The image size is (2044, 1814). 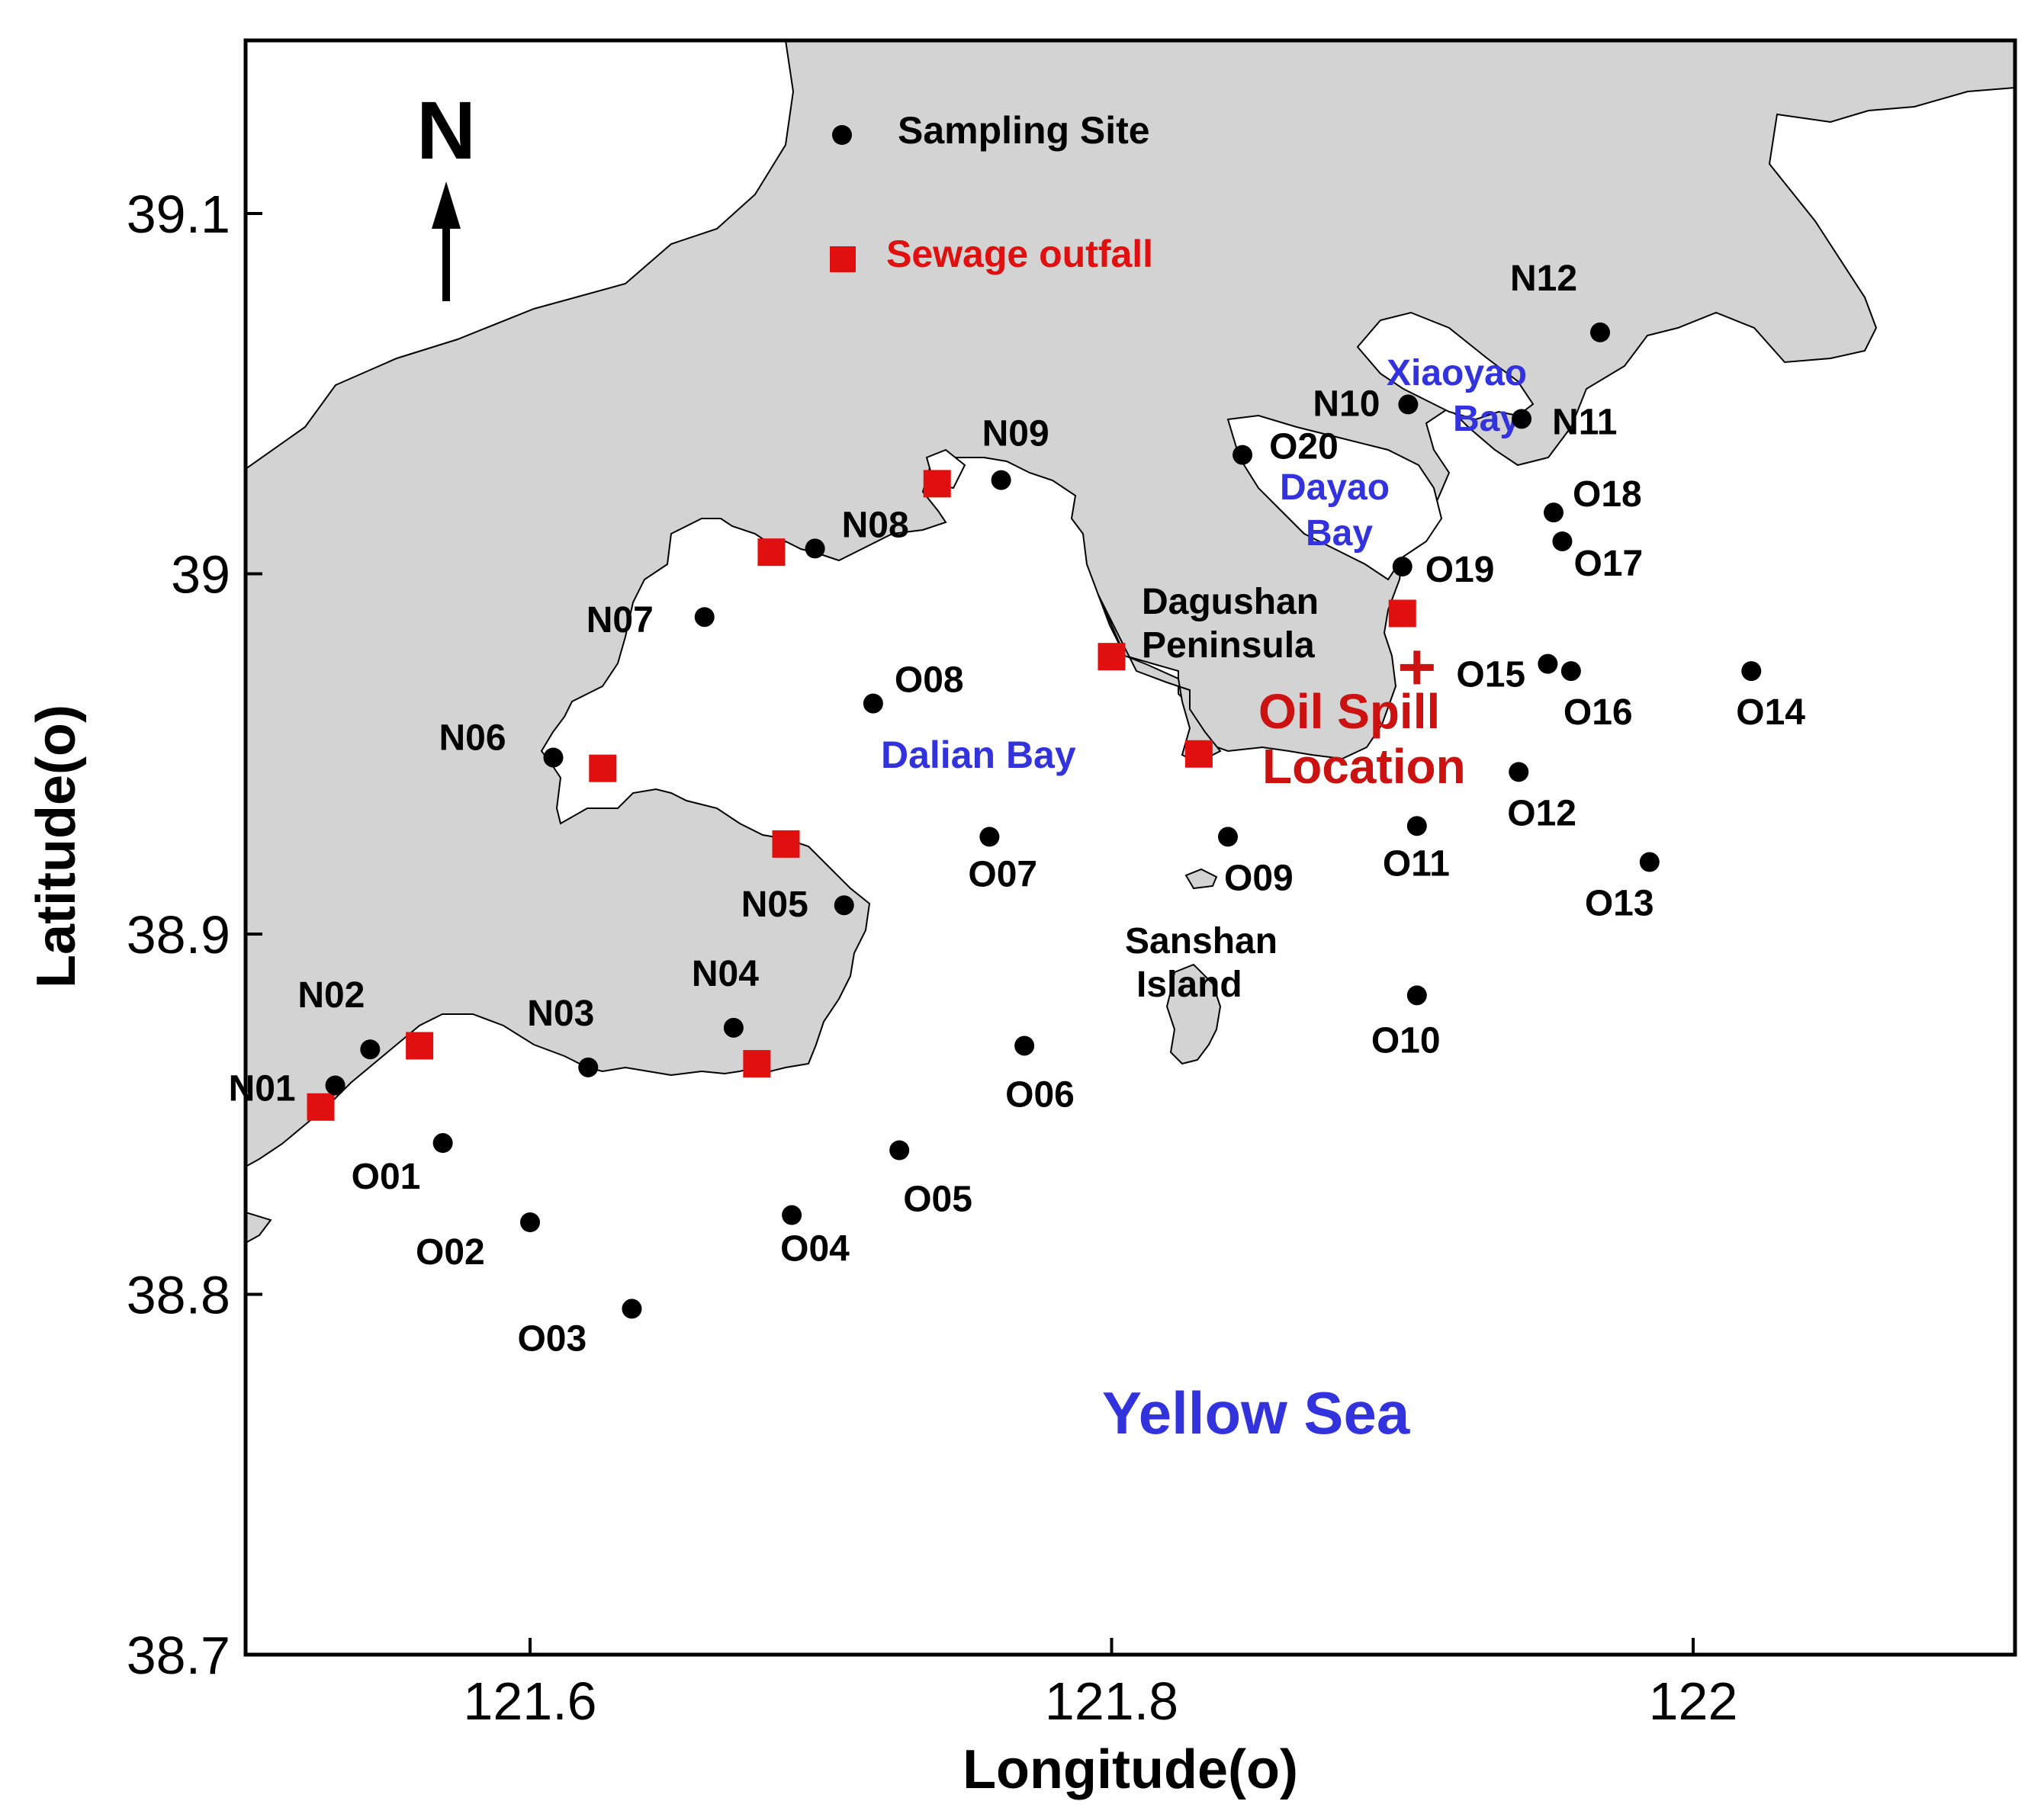 I want to click on legend: Sampling Site Sewage outfall, so click(x=992, y=192).